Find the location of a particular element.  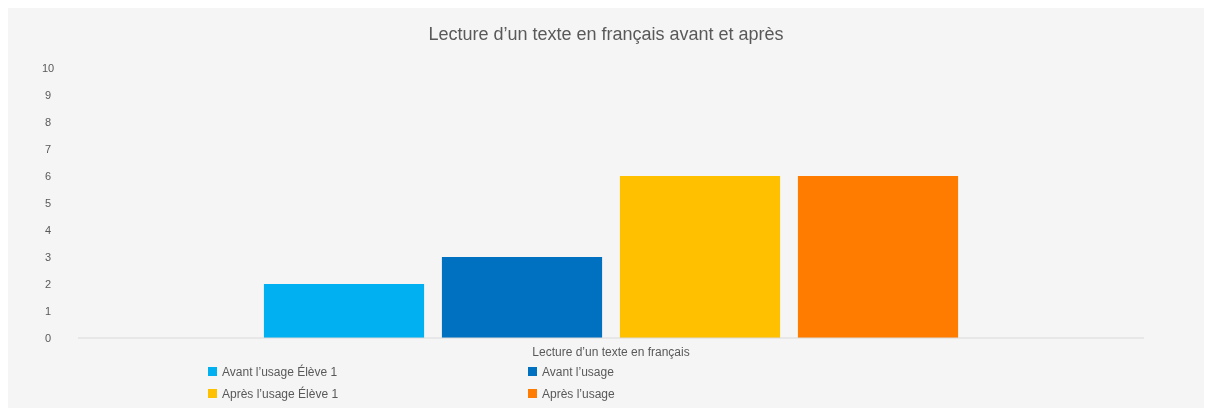

legend-label: Avant l’usage Élève 1 is located at coordinates (280, 372).